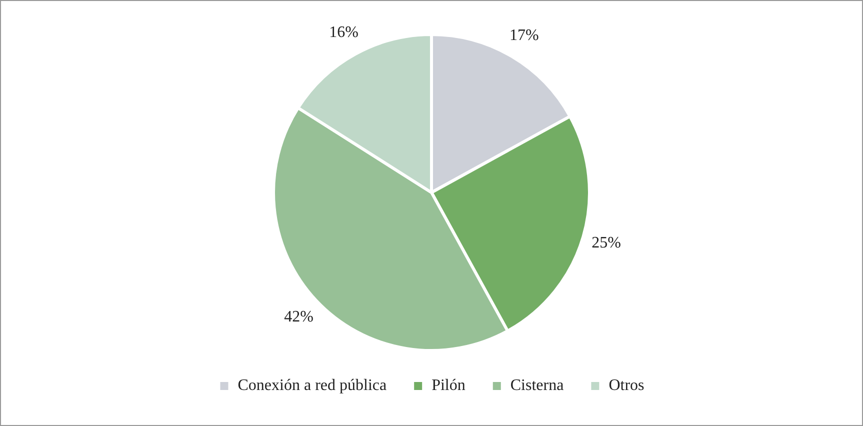  What do you see at coordinates (606, 243) in the screenshot?
I see `data-label: 25%` at bounding box center [606, 243].